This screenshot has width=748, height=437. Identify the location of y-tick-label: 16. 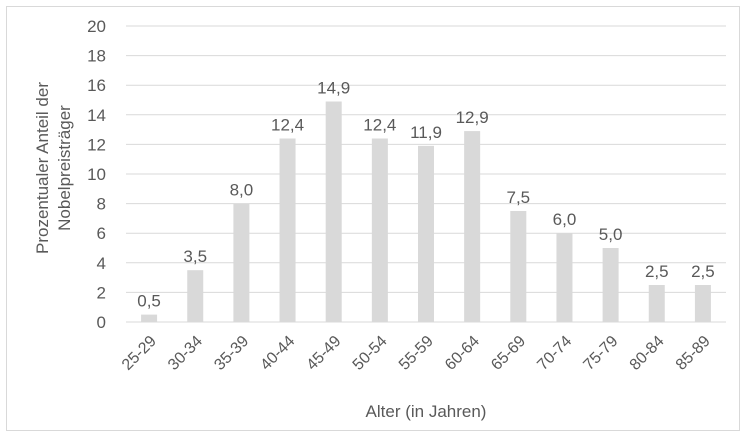
(96, 85).